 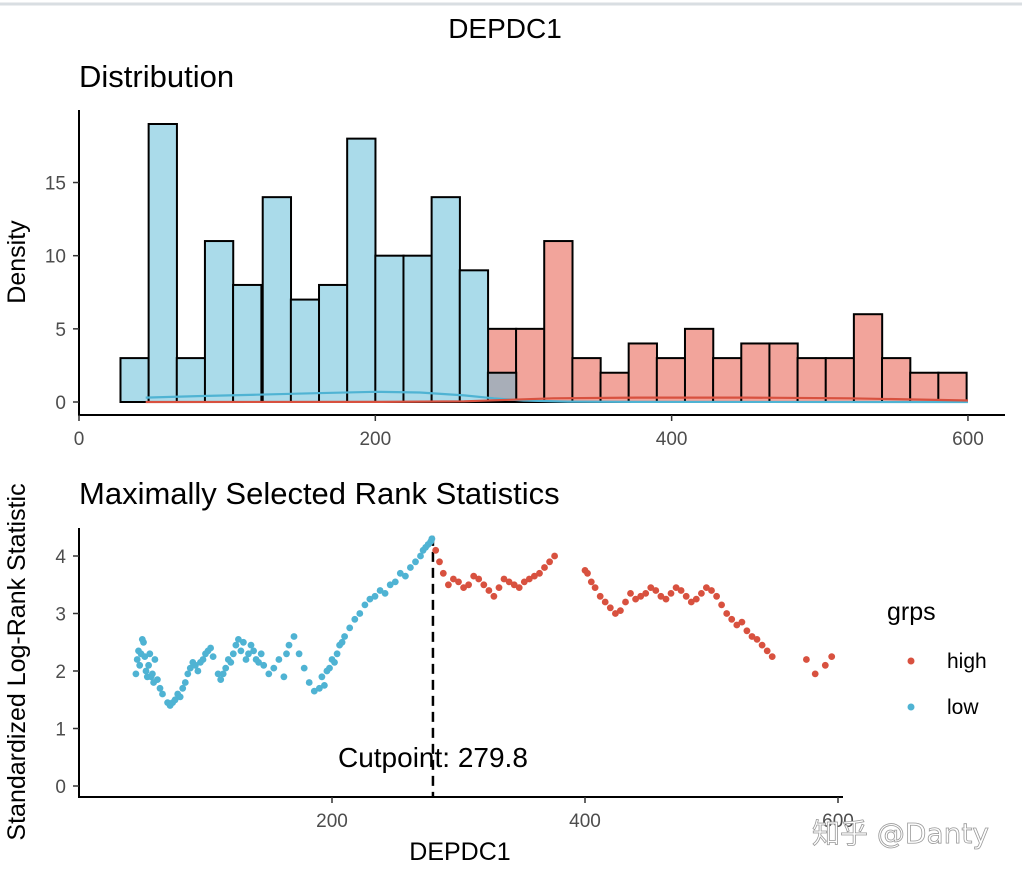 What do you see at coordinates (60, 330) in the screenshot?
I see `y-tick-label: 5` at bounding box center [60, 330].